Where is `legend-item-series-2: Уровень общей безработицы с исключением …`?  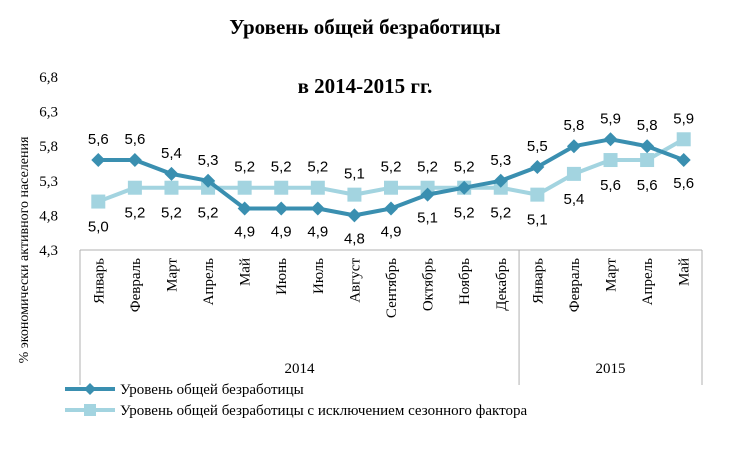
legend-item-series-2: Уровень общей безработицы с исключением … is located at coordinates (296, 411).